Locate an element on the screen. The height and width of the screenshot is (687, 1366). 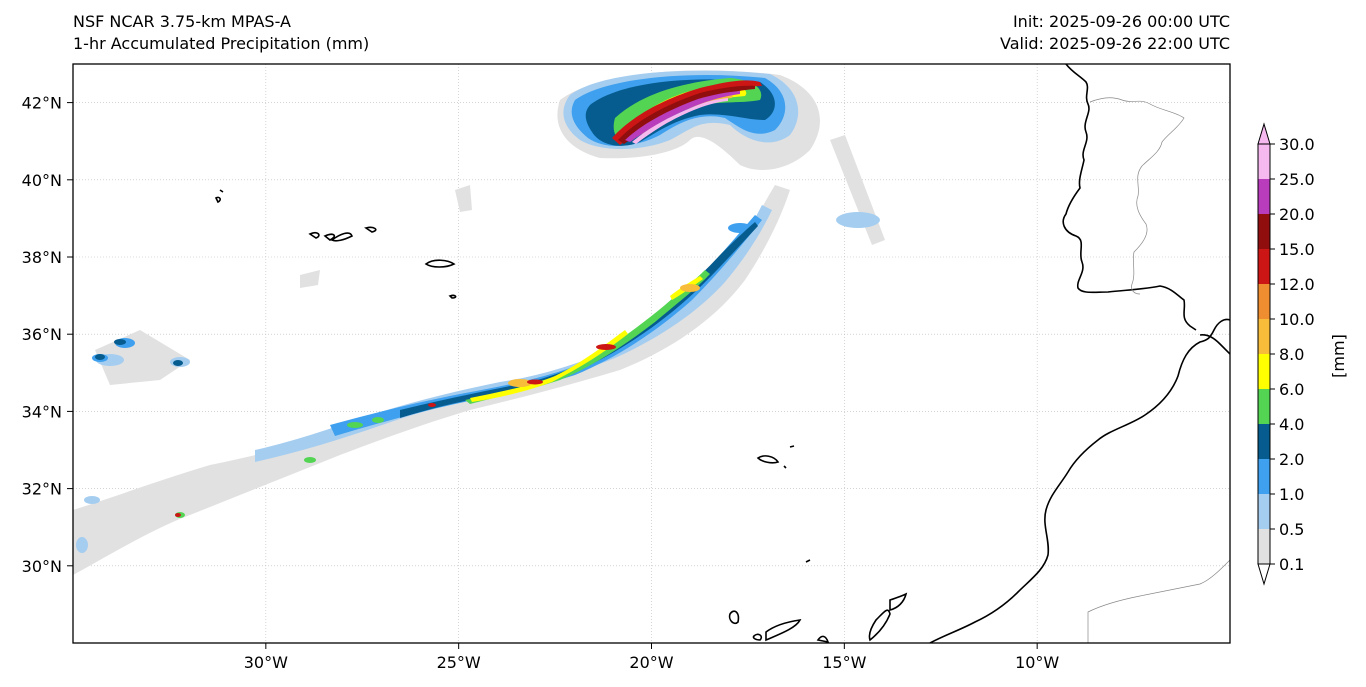
lat-tick-label: 36°N is located at coordinates (42, 334).